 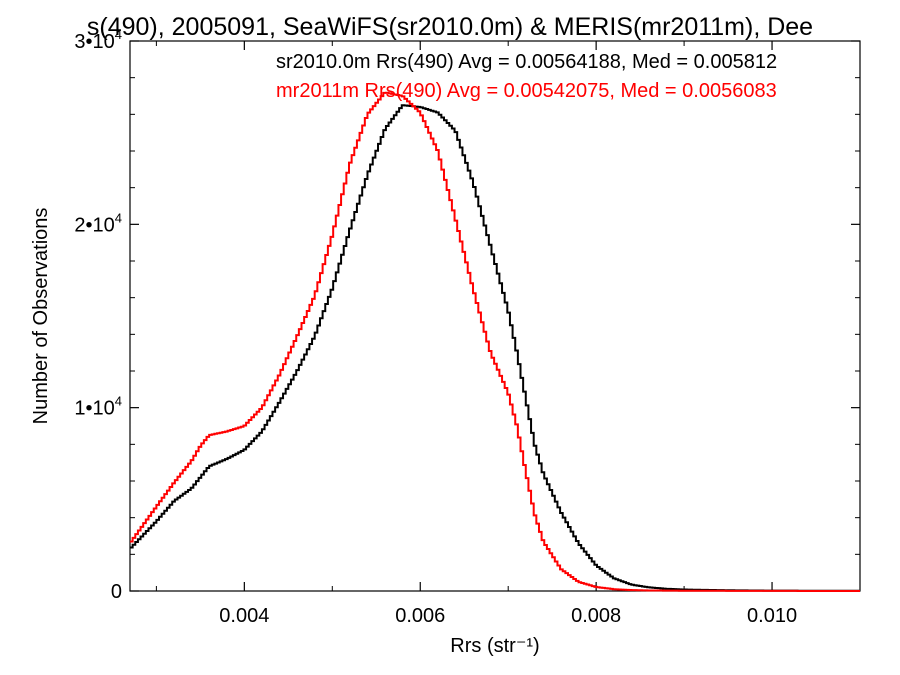 What do you see at coordinates (420, 616) in the screenshot?
I see `x-tick-label: 0.006` at bounding box center [420, 616].